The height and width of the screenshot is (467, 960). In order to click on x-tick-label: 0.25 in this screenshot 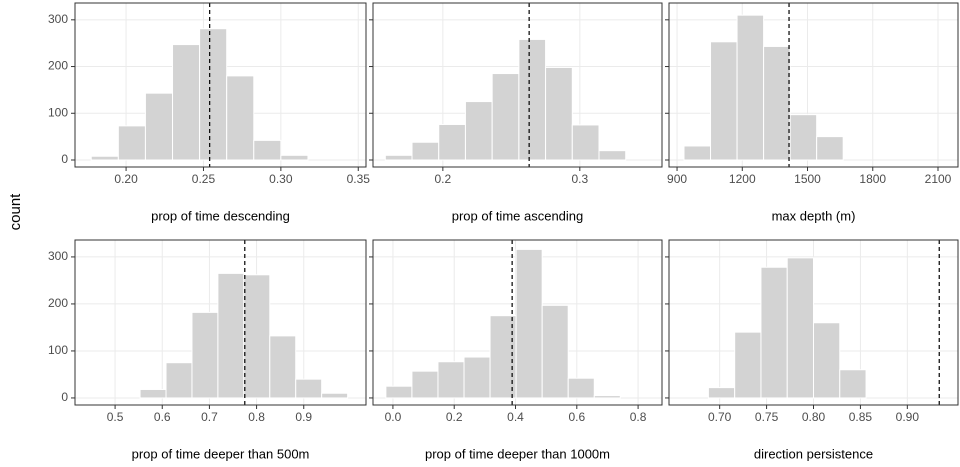, I will do `click(204, 179)`.